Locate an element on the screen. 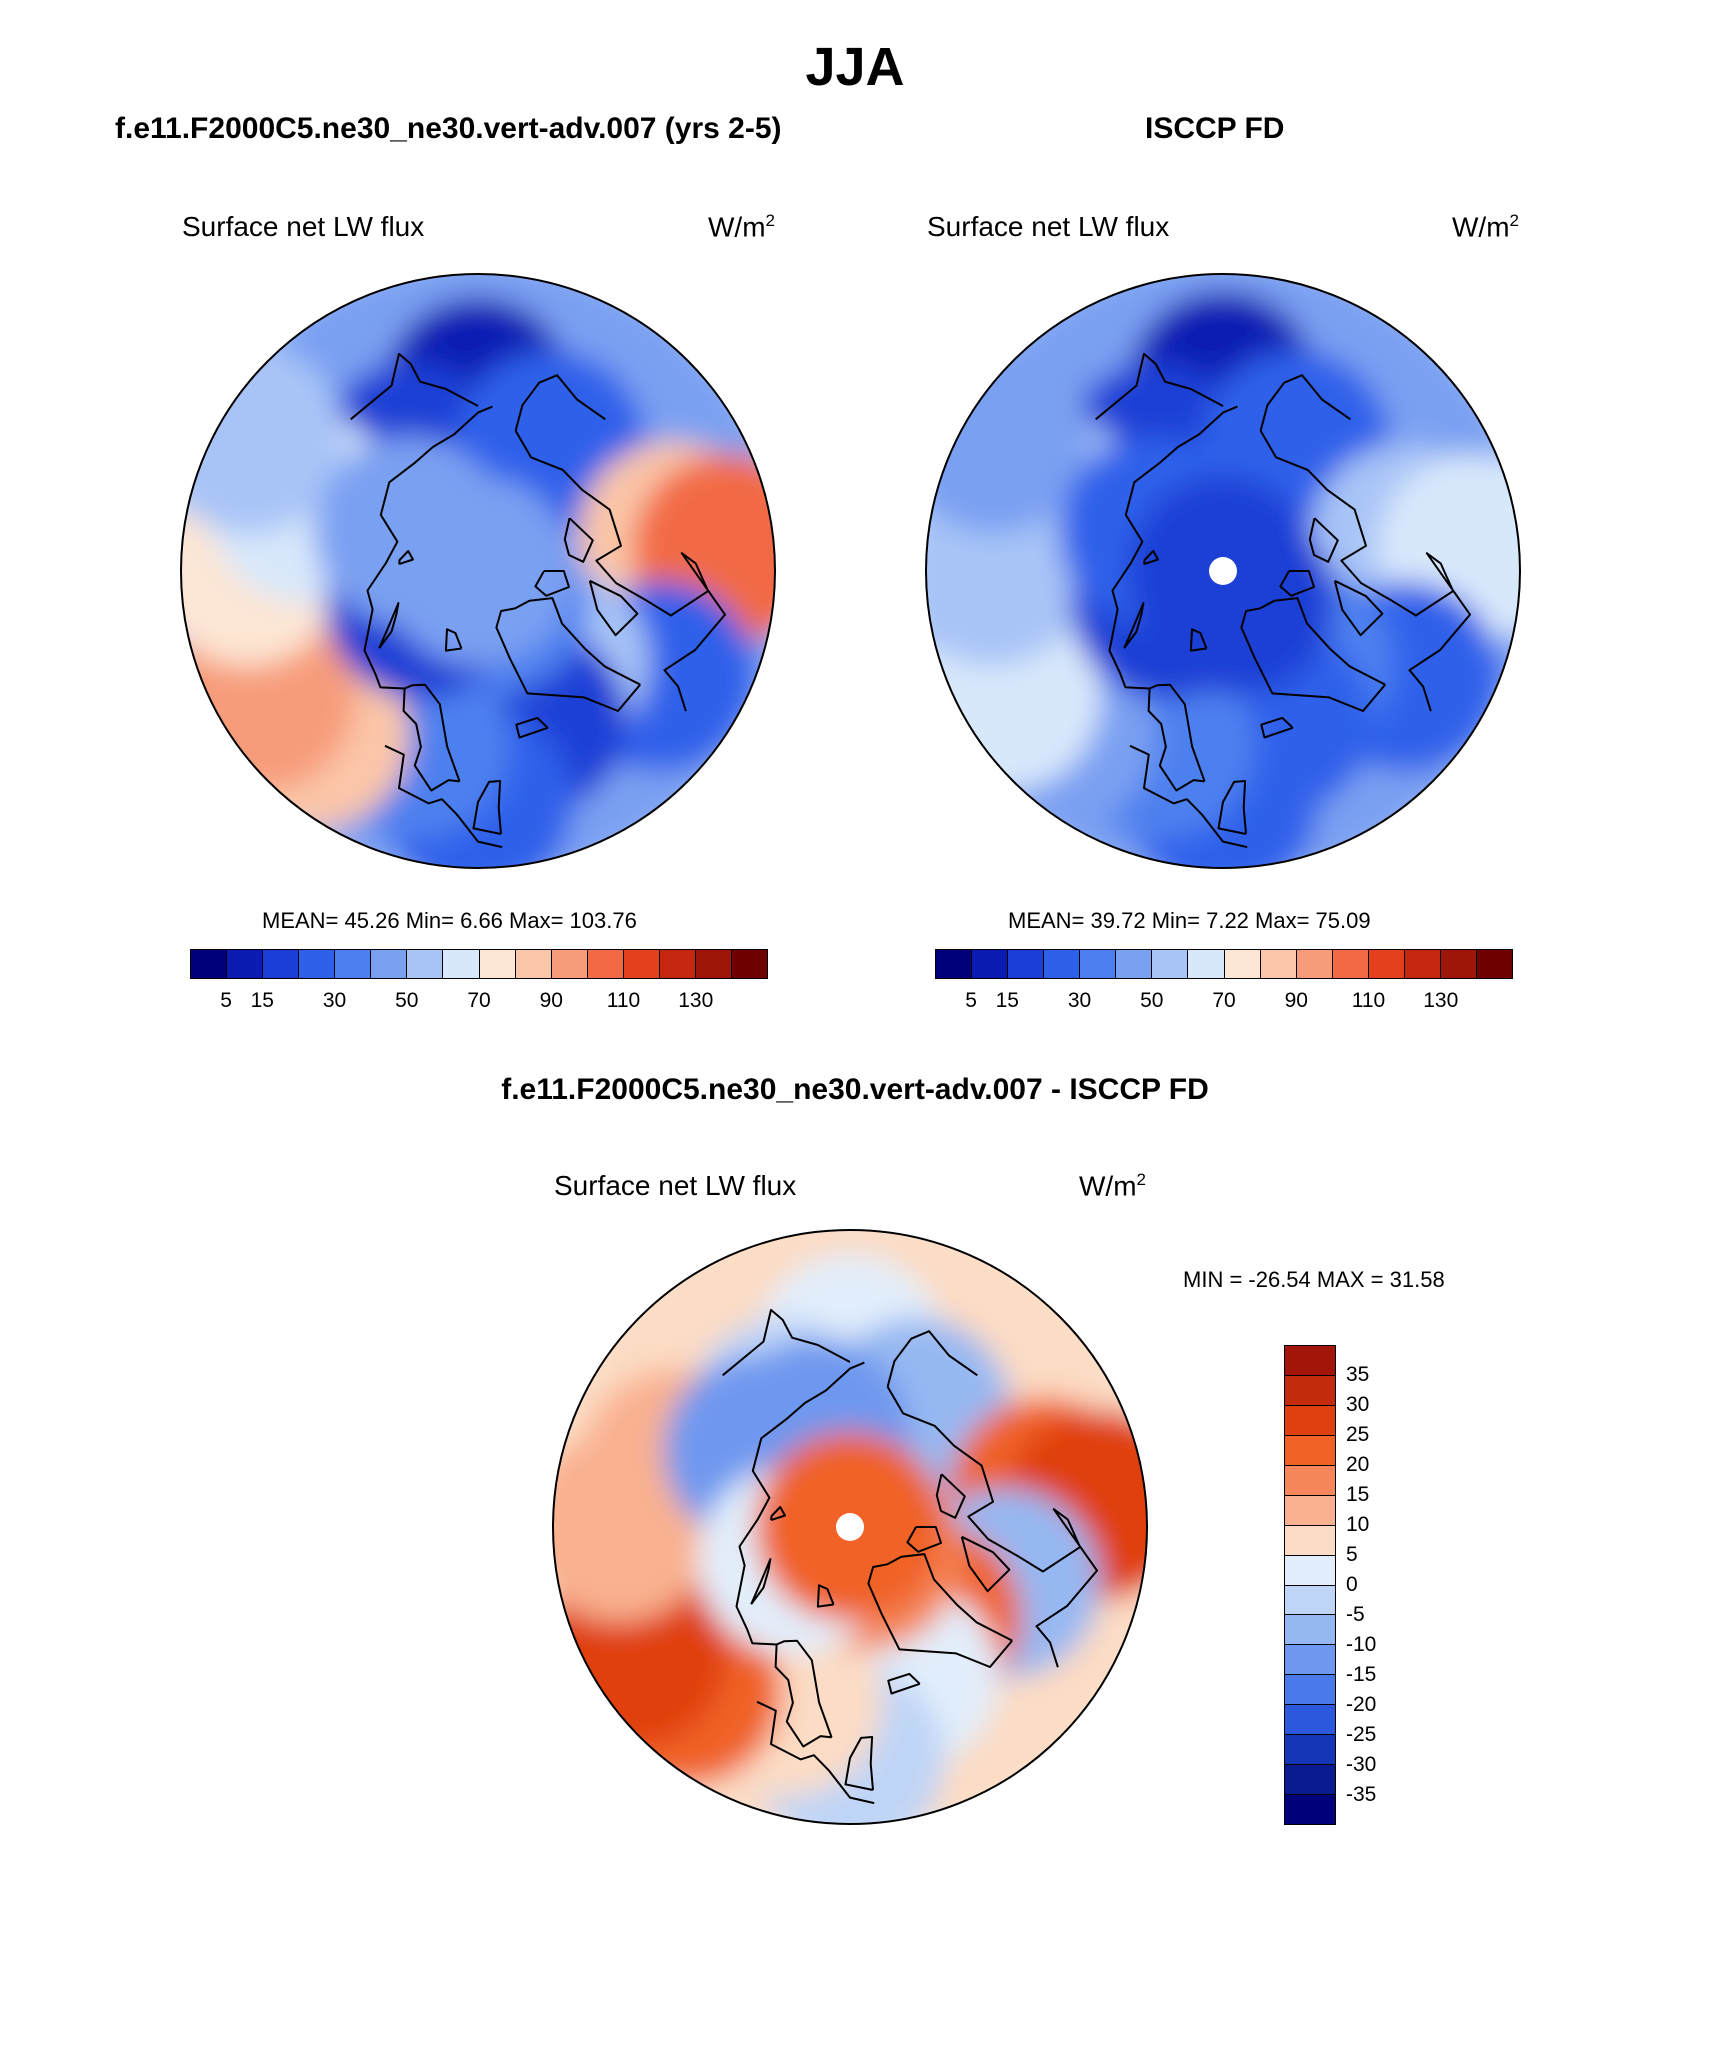 This screenshot has height=2061, width=1710. stats-obs: MEAN= 39.72 Min= 7.22 Max= 75.09 is located at coordinates (1189, 920).